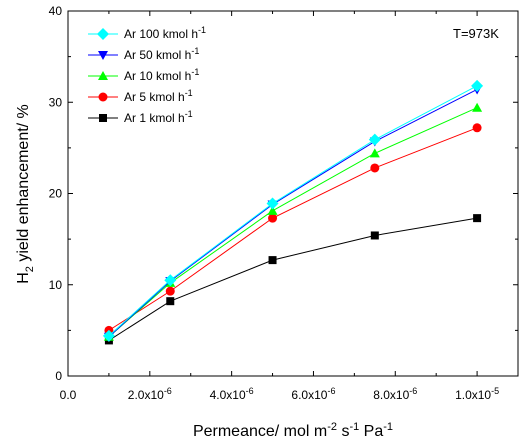 This screenshot has height=442, width=524. I want to click on x-tick-label: 0.0, so click(68, 395).